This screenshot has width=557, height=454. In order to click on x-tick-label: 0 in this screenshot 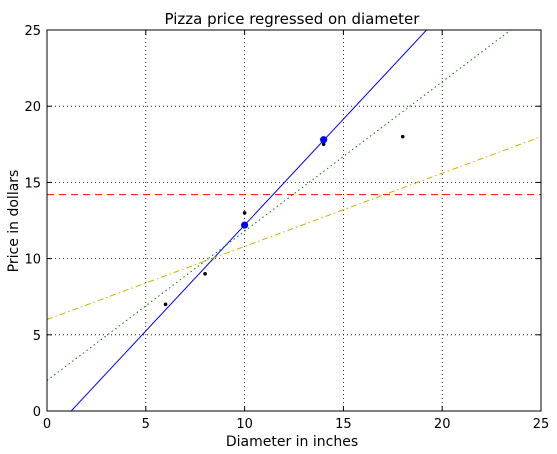, I will do `click(47, 424)`.